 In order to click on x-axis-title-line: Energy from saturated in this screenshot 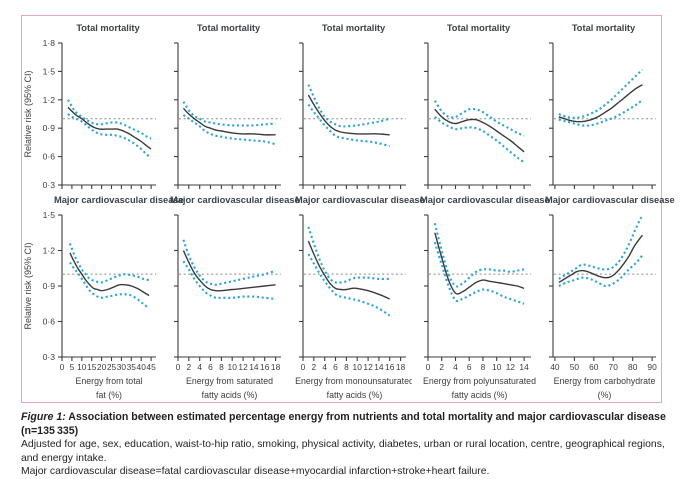, I will do `click(229, 381)`.